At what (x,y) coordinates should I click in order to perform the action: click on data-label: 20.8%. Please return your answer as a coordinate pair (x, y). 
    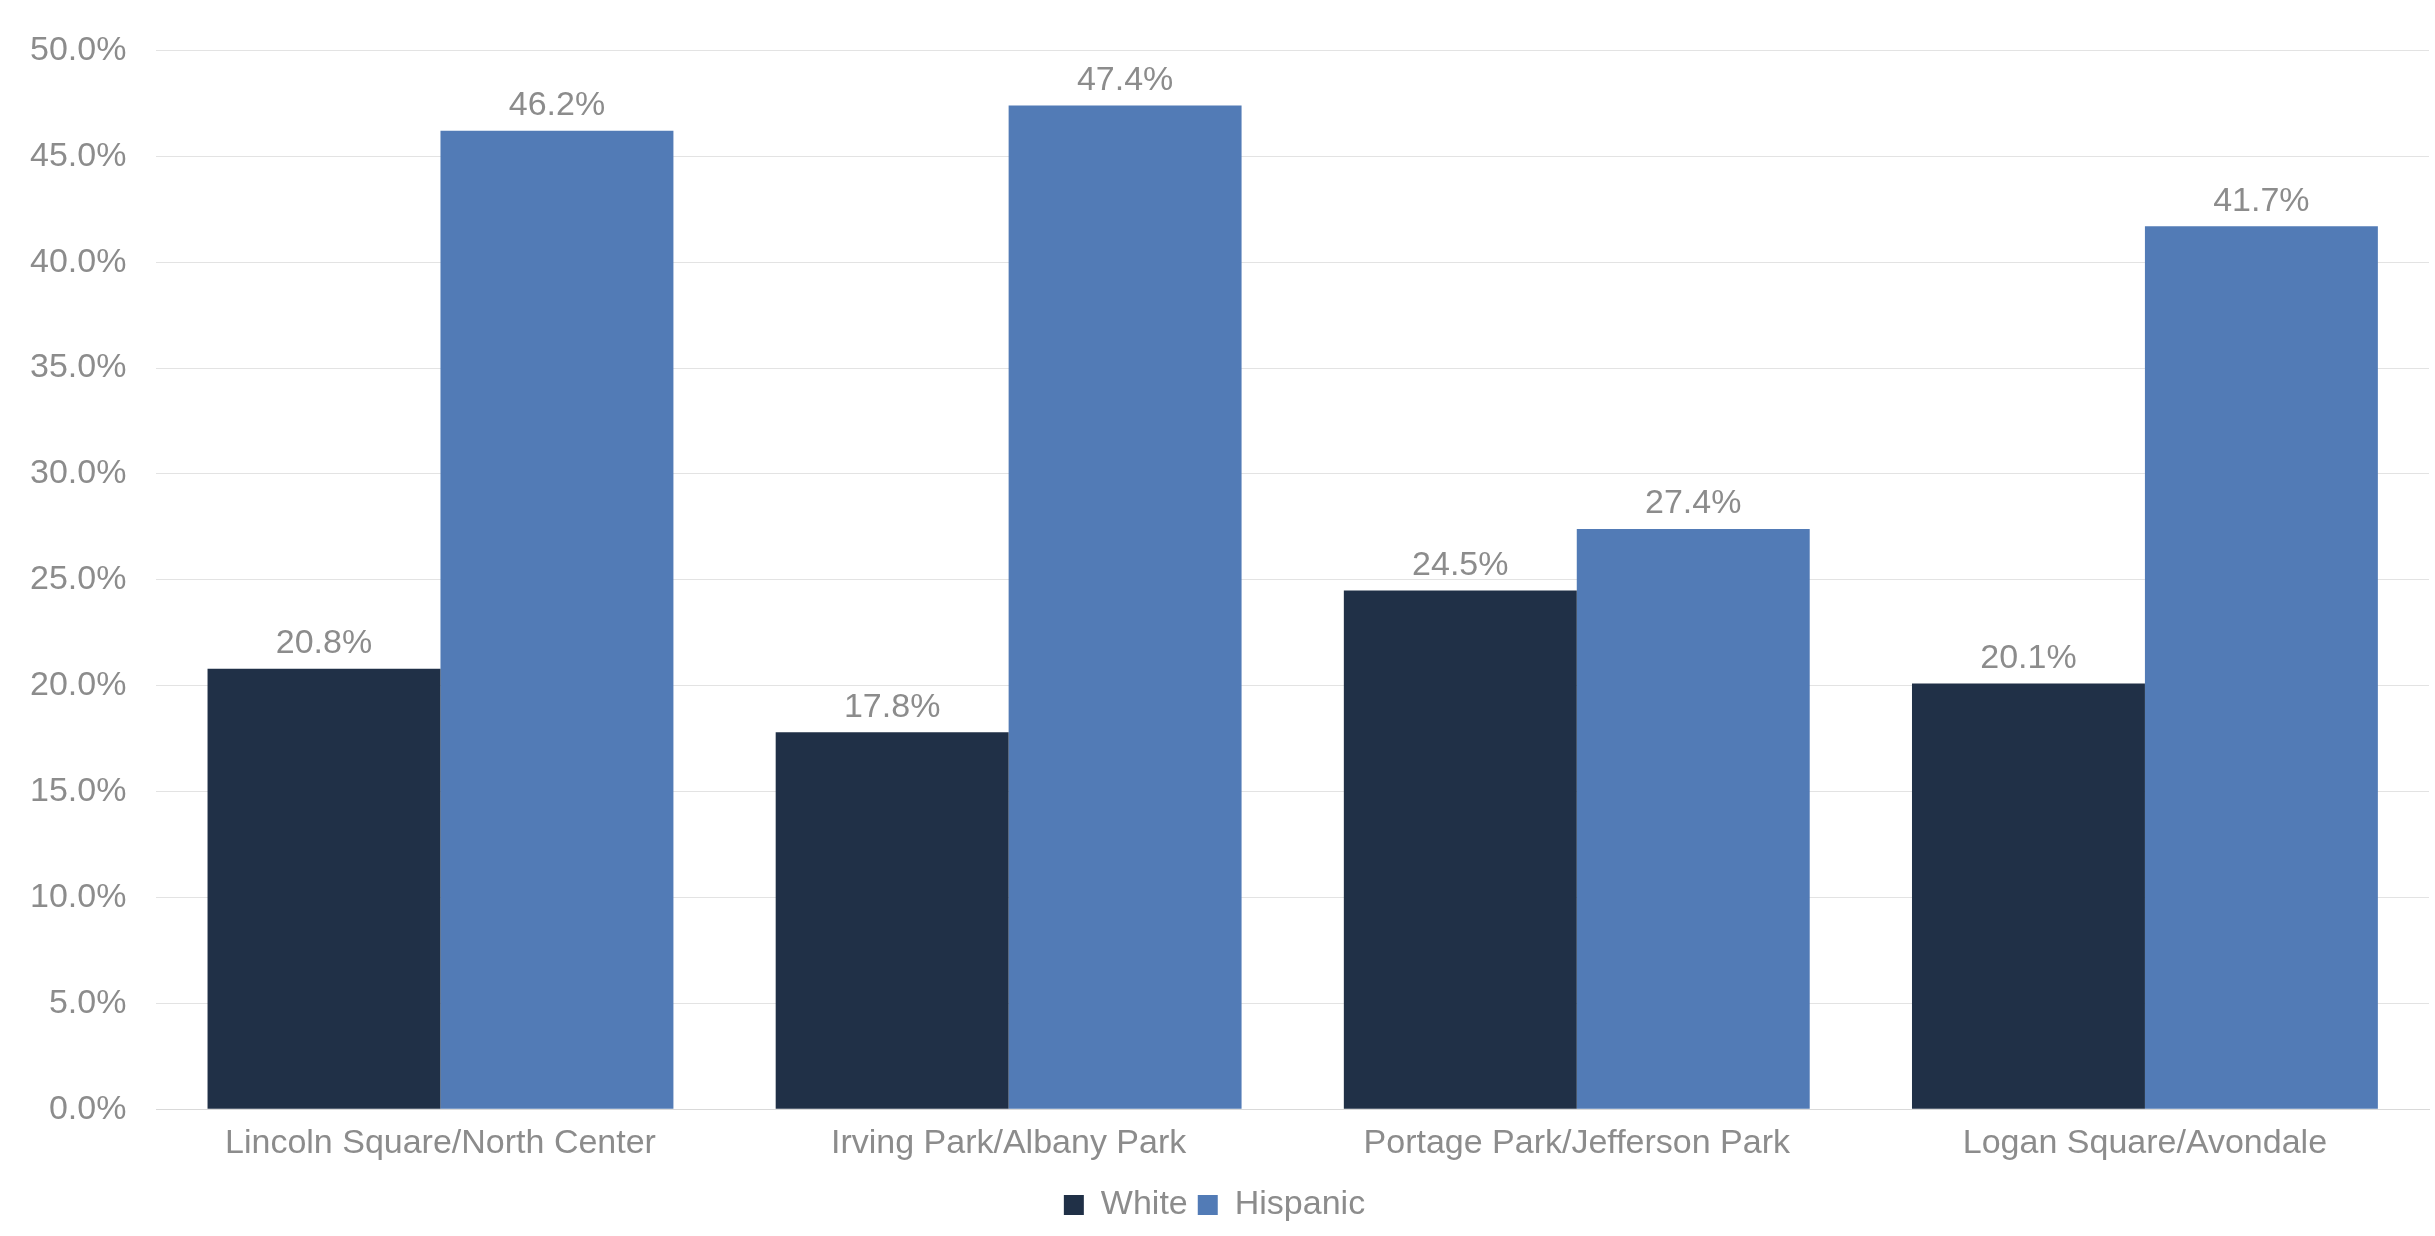
    Looking at the image, I should click on (324, 641).